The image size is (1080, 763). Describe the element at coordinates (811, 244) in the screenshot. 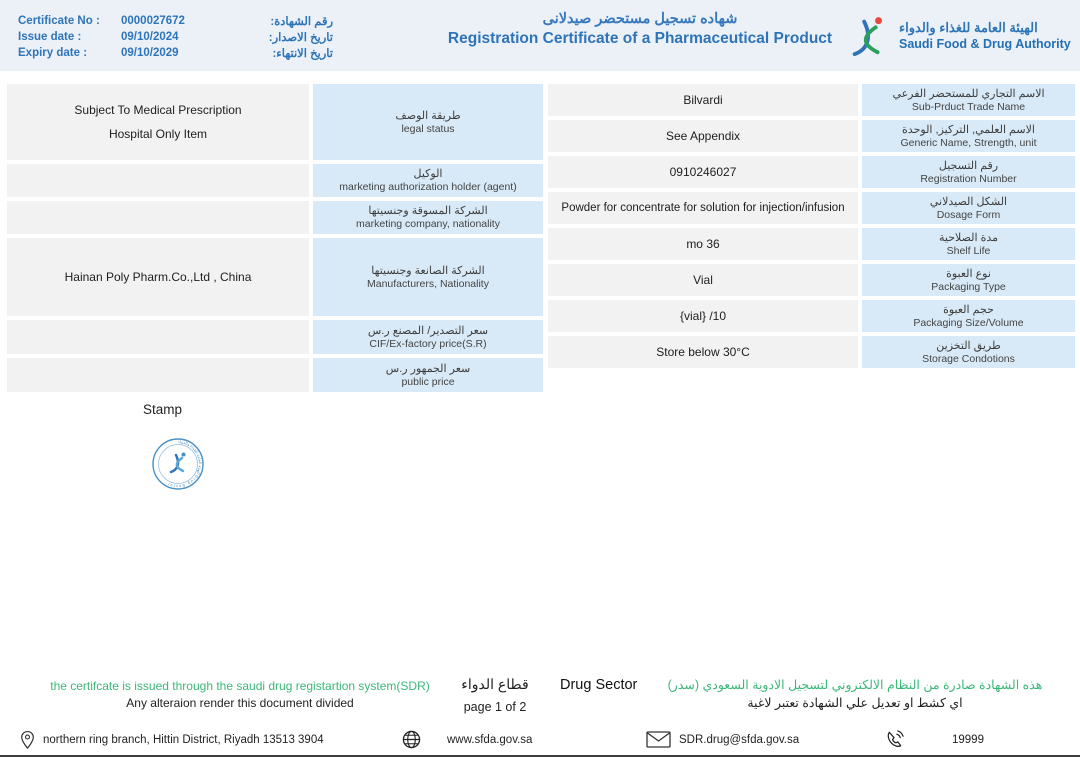

I see `table-row-shelf-life: mo 36 مدة الصلاحية Shelf Life` at that location.